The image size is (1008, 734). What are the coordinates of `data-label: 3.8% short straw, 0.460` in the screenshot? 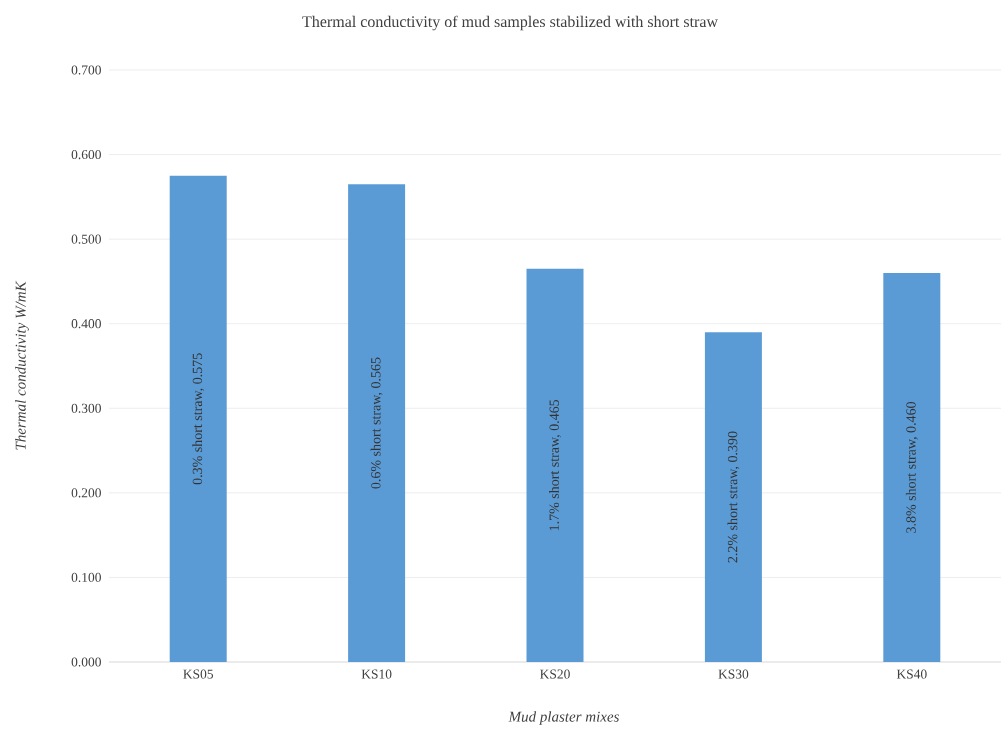 It's located at (911, 467).